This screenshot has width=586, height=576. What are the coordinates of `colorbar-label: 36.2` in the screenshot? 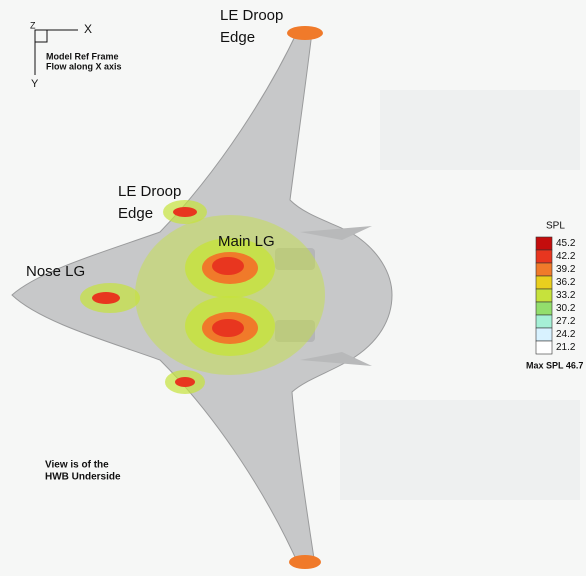 It's located at (566, 282).